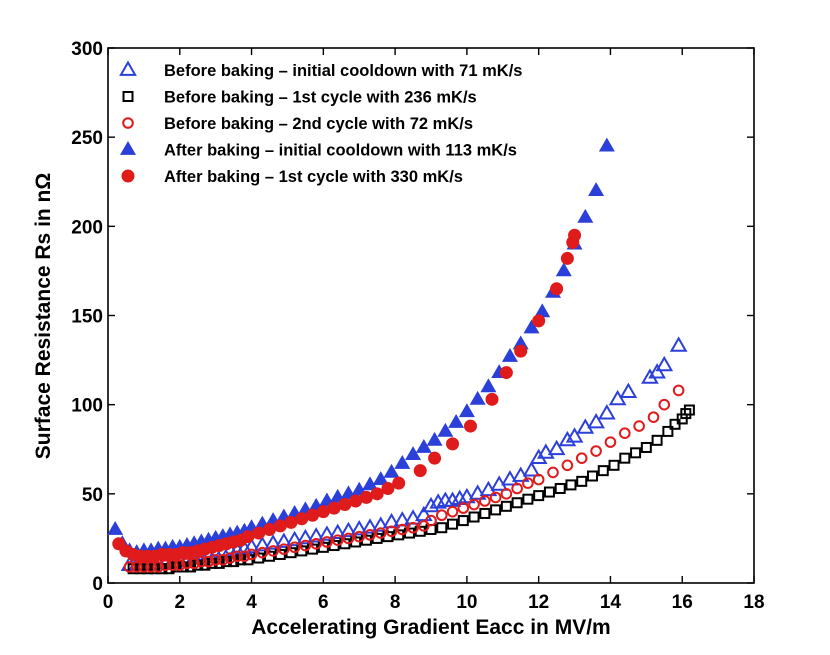 The height and width of the screenshot is (655, 830). I want to click on y-axis-title: Surface Resistance Rs in nΩ, so click(43, 316).